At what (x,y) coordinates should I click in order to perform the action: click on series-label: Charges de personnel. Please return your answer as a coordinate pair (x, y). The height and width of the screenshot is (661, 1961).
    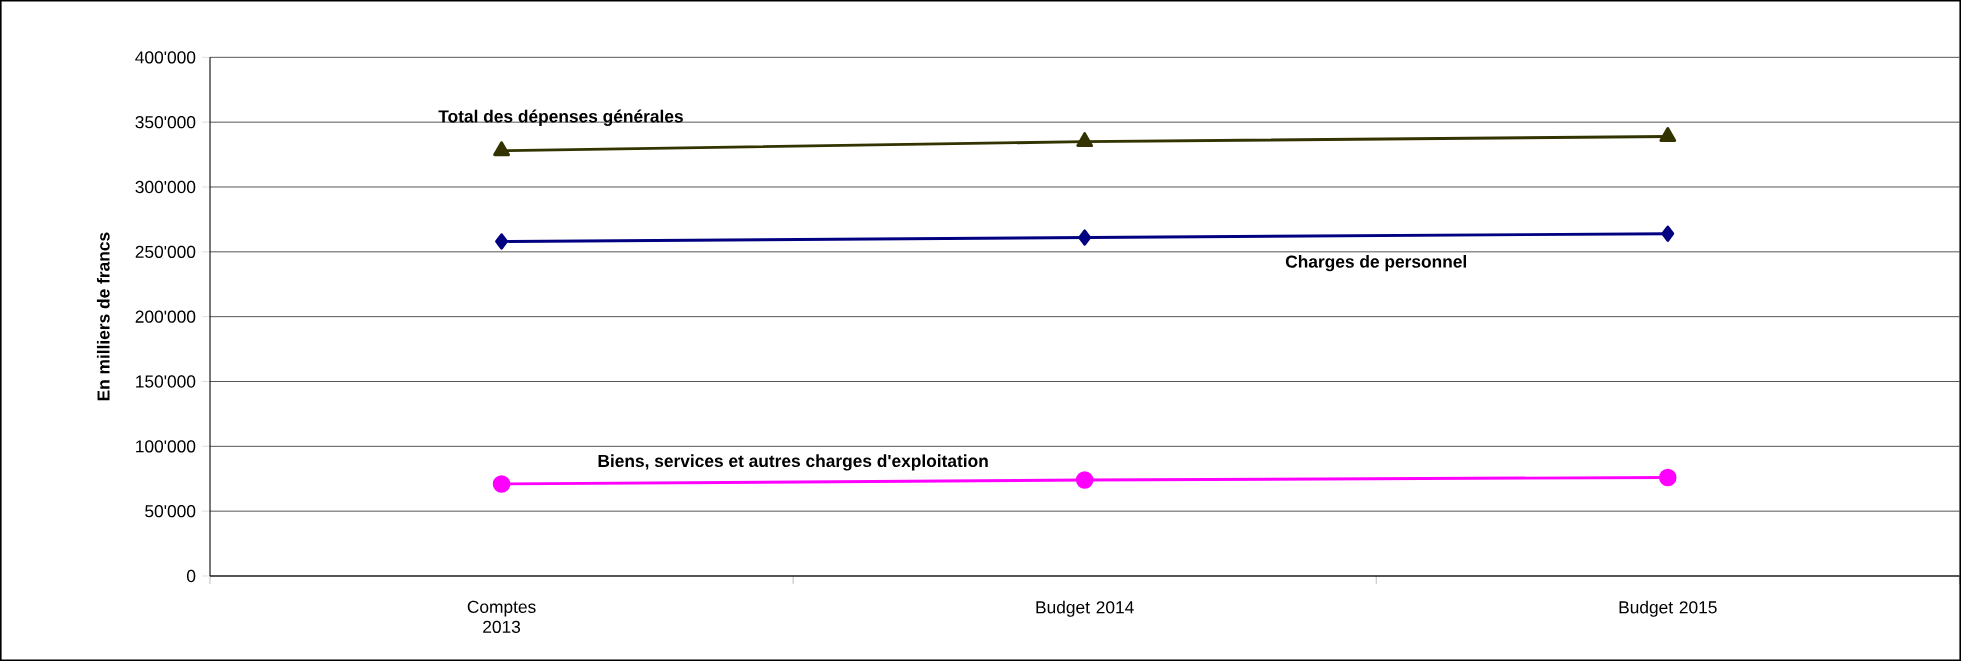
    Looking at the image, I should click on (1376, 263).